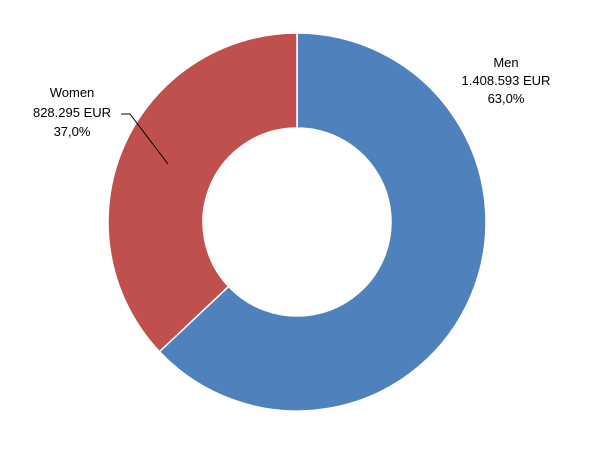  I want to click on women-value-label: 828.295 EUR, so click(72, 112).